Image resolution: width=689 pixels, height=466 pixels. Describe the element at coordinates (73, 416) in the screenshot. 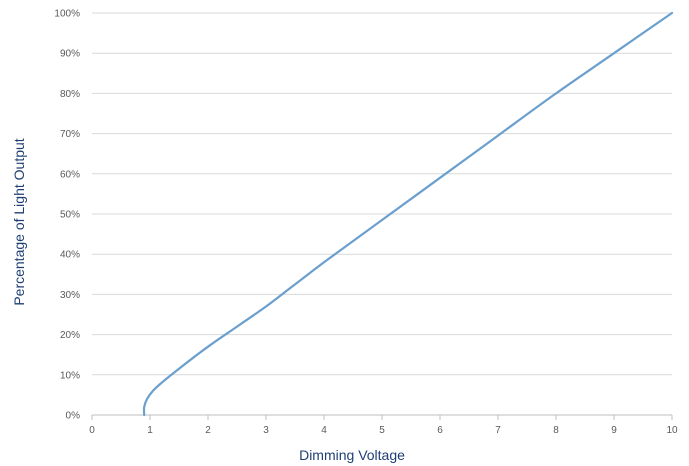

I see `y-tick-label: 0%` at that location.